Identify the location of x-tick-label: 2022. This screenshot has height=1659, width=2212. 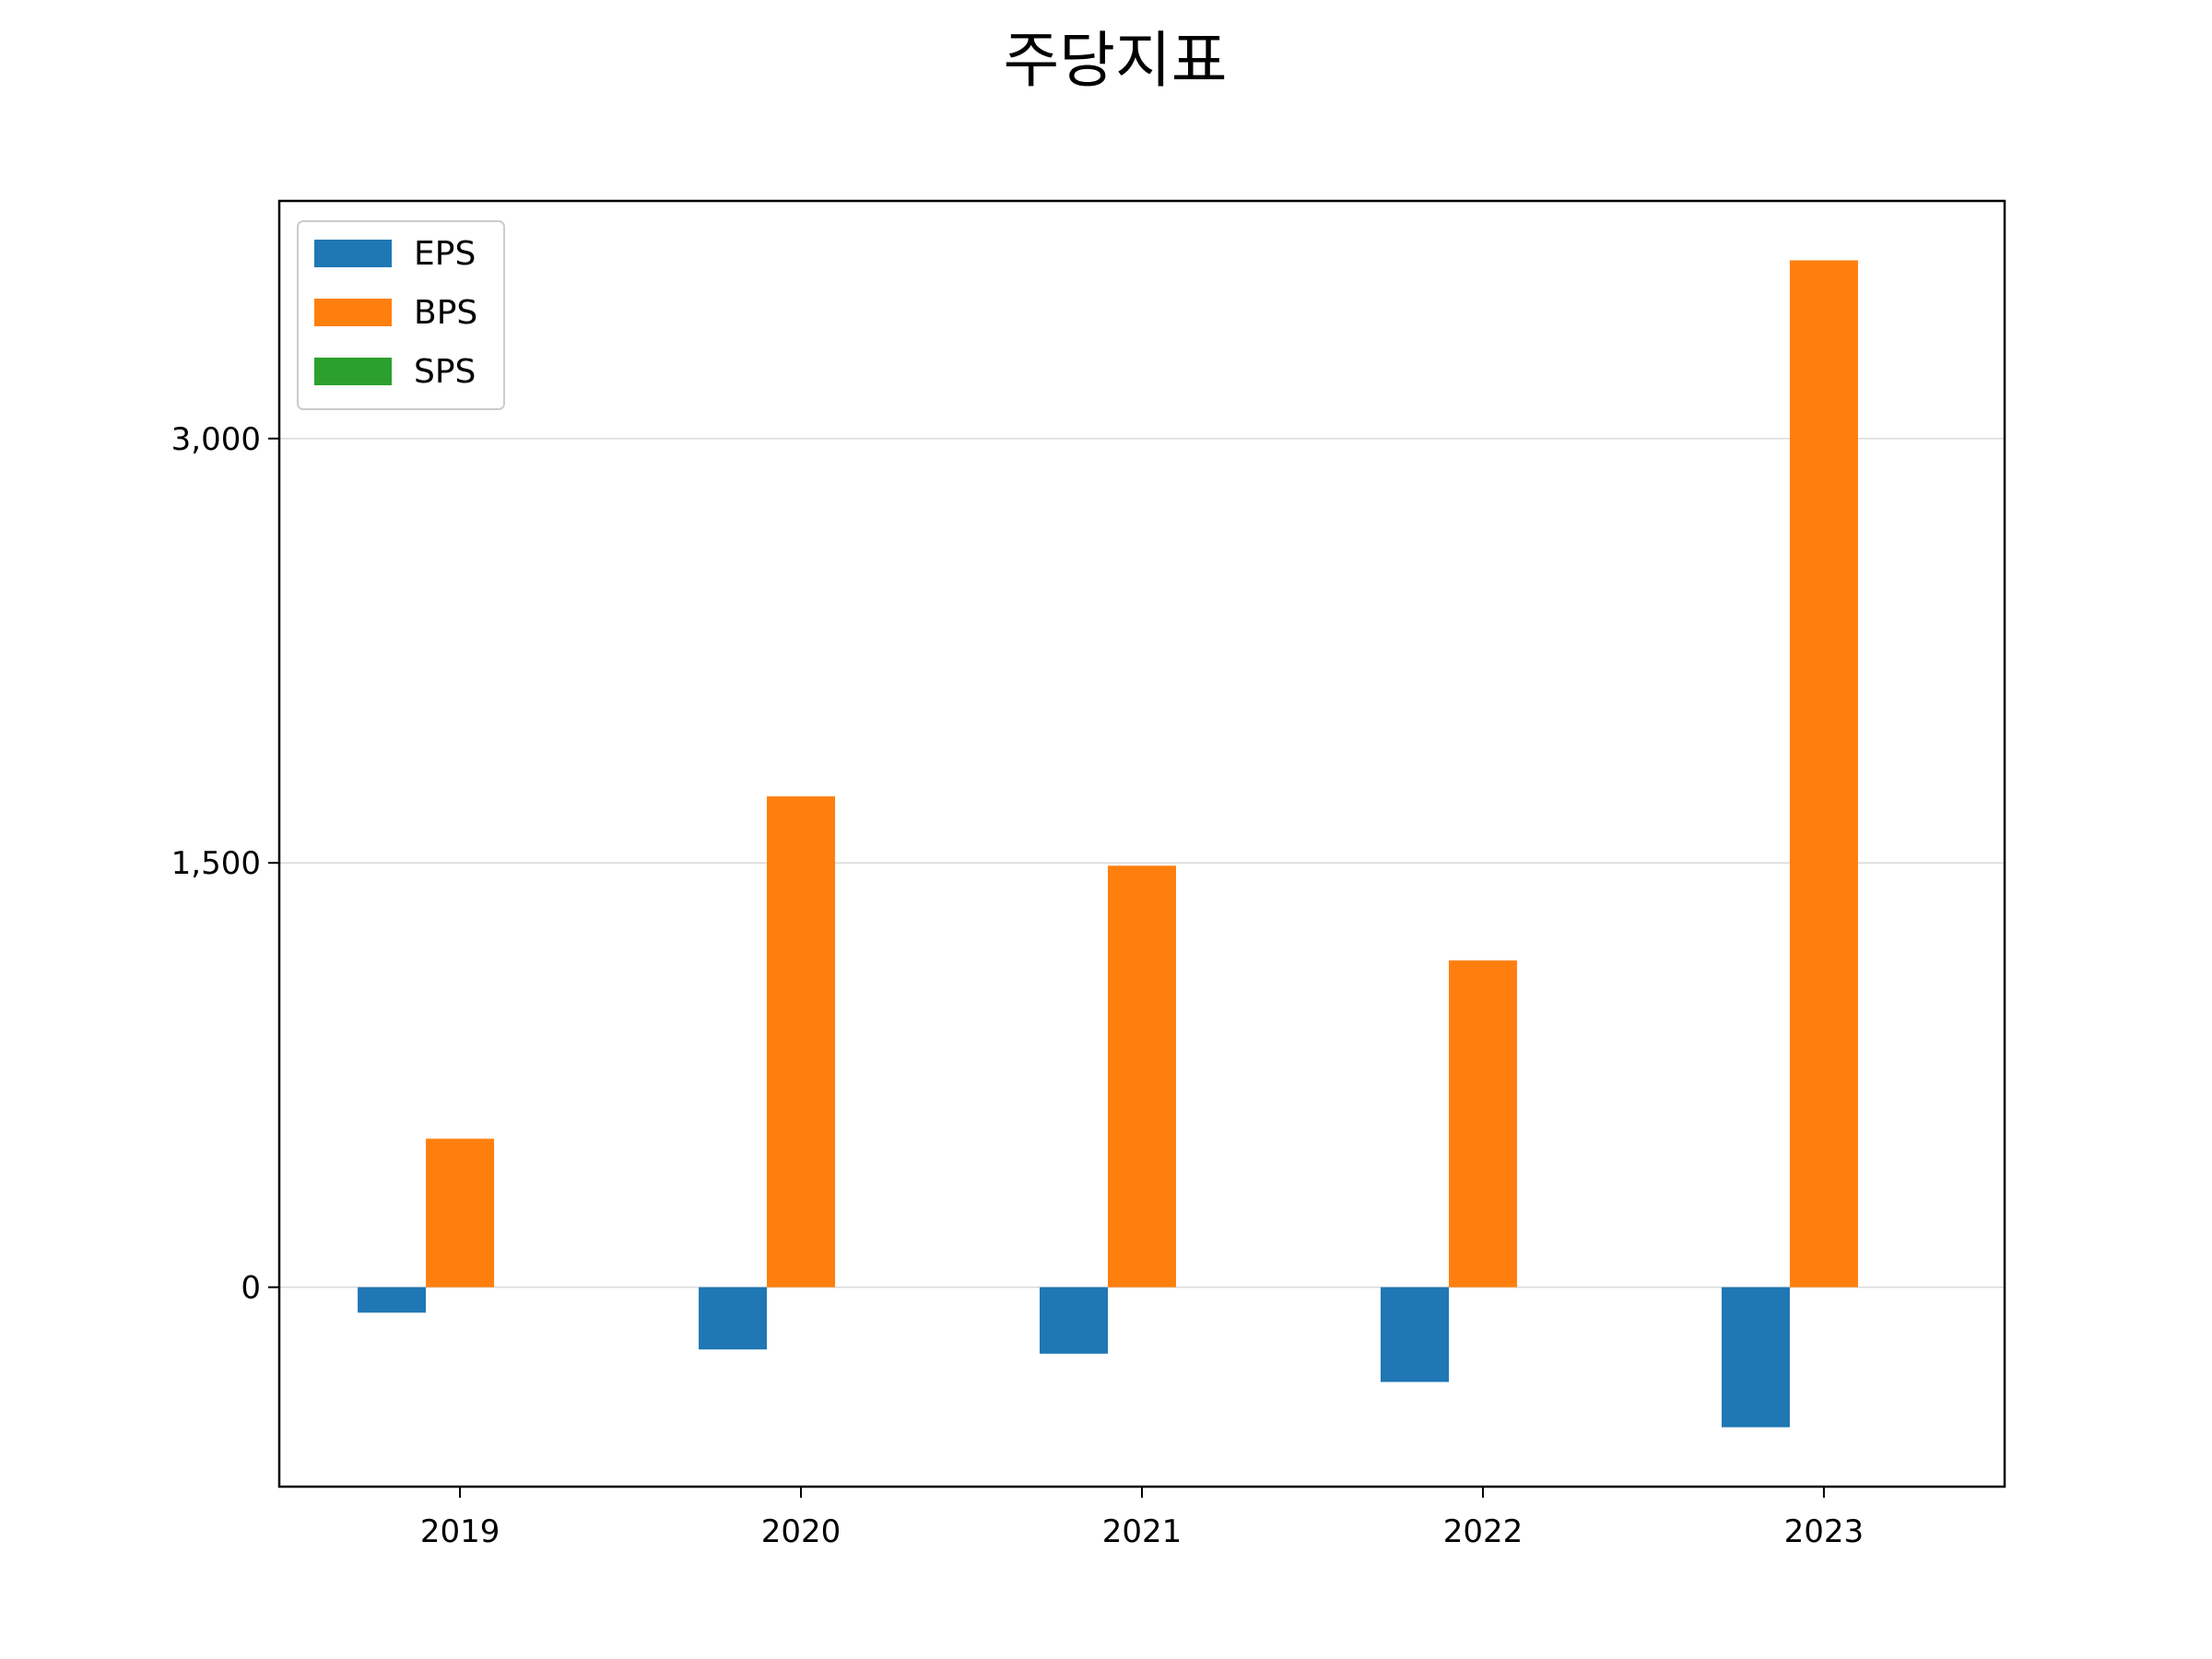
(1483, 1531).